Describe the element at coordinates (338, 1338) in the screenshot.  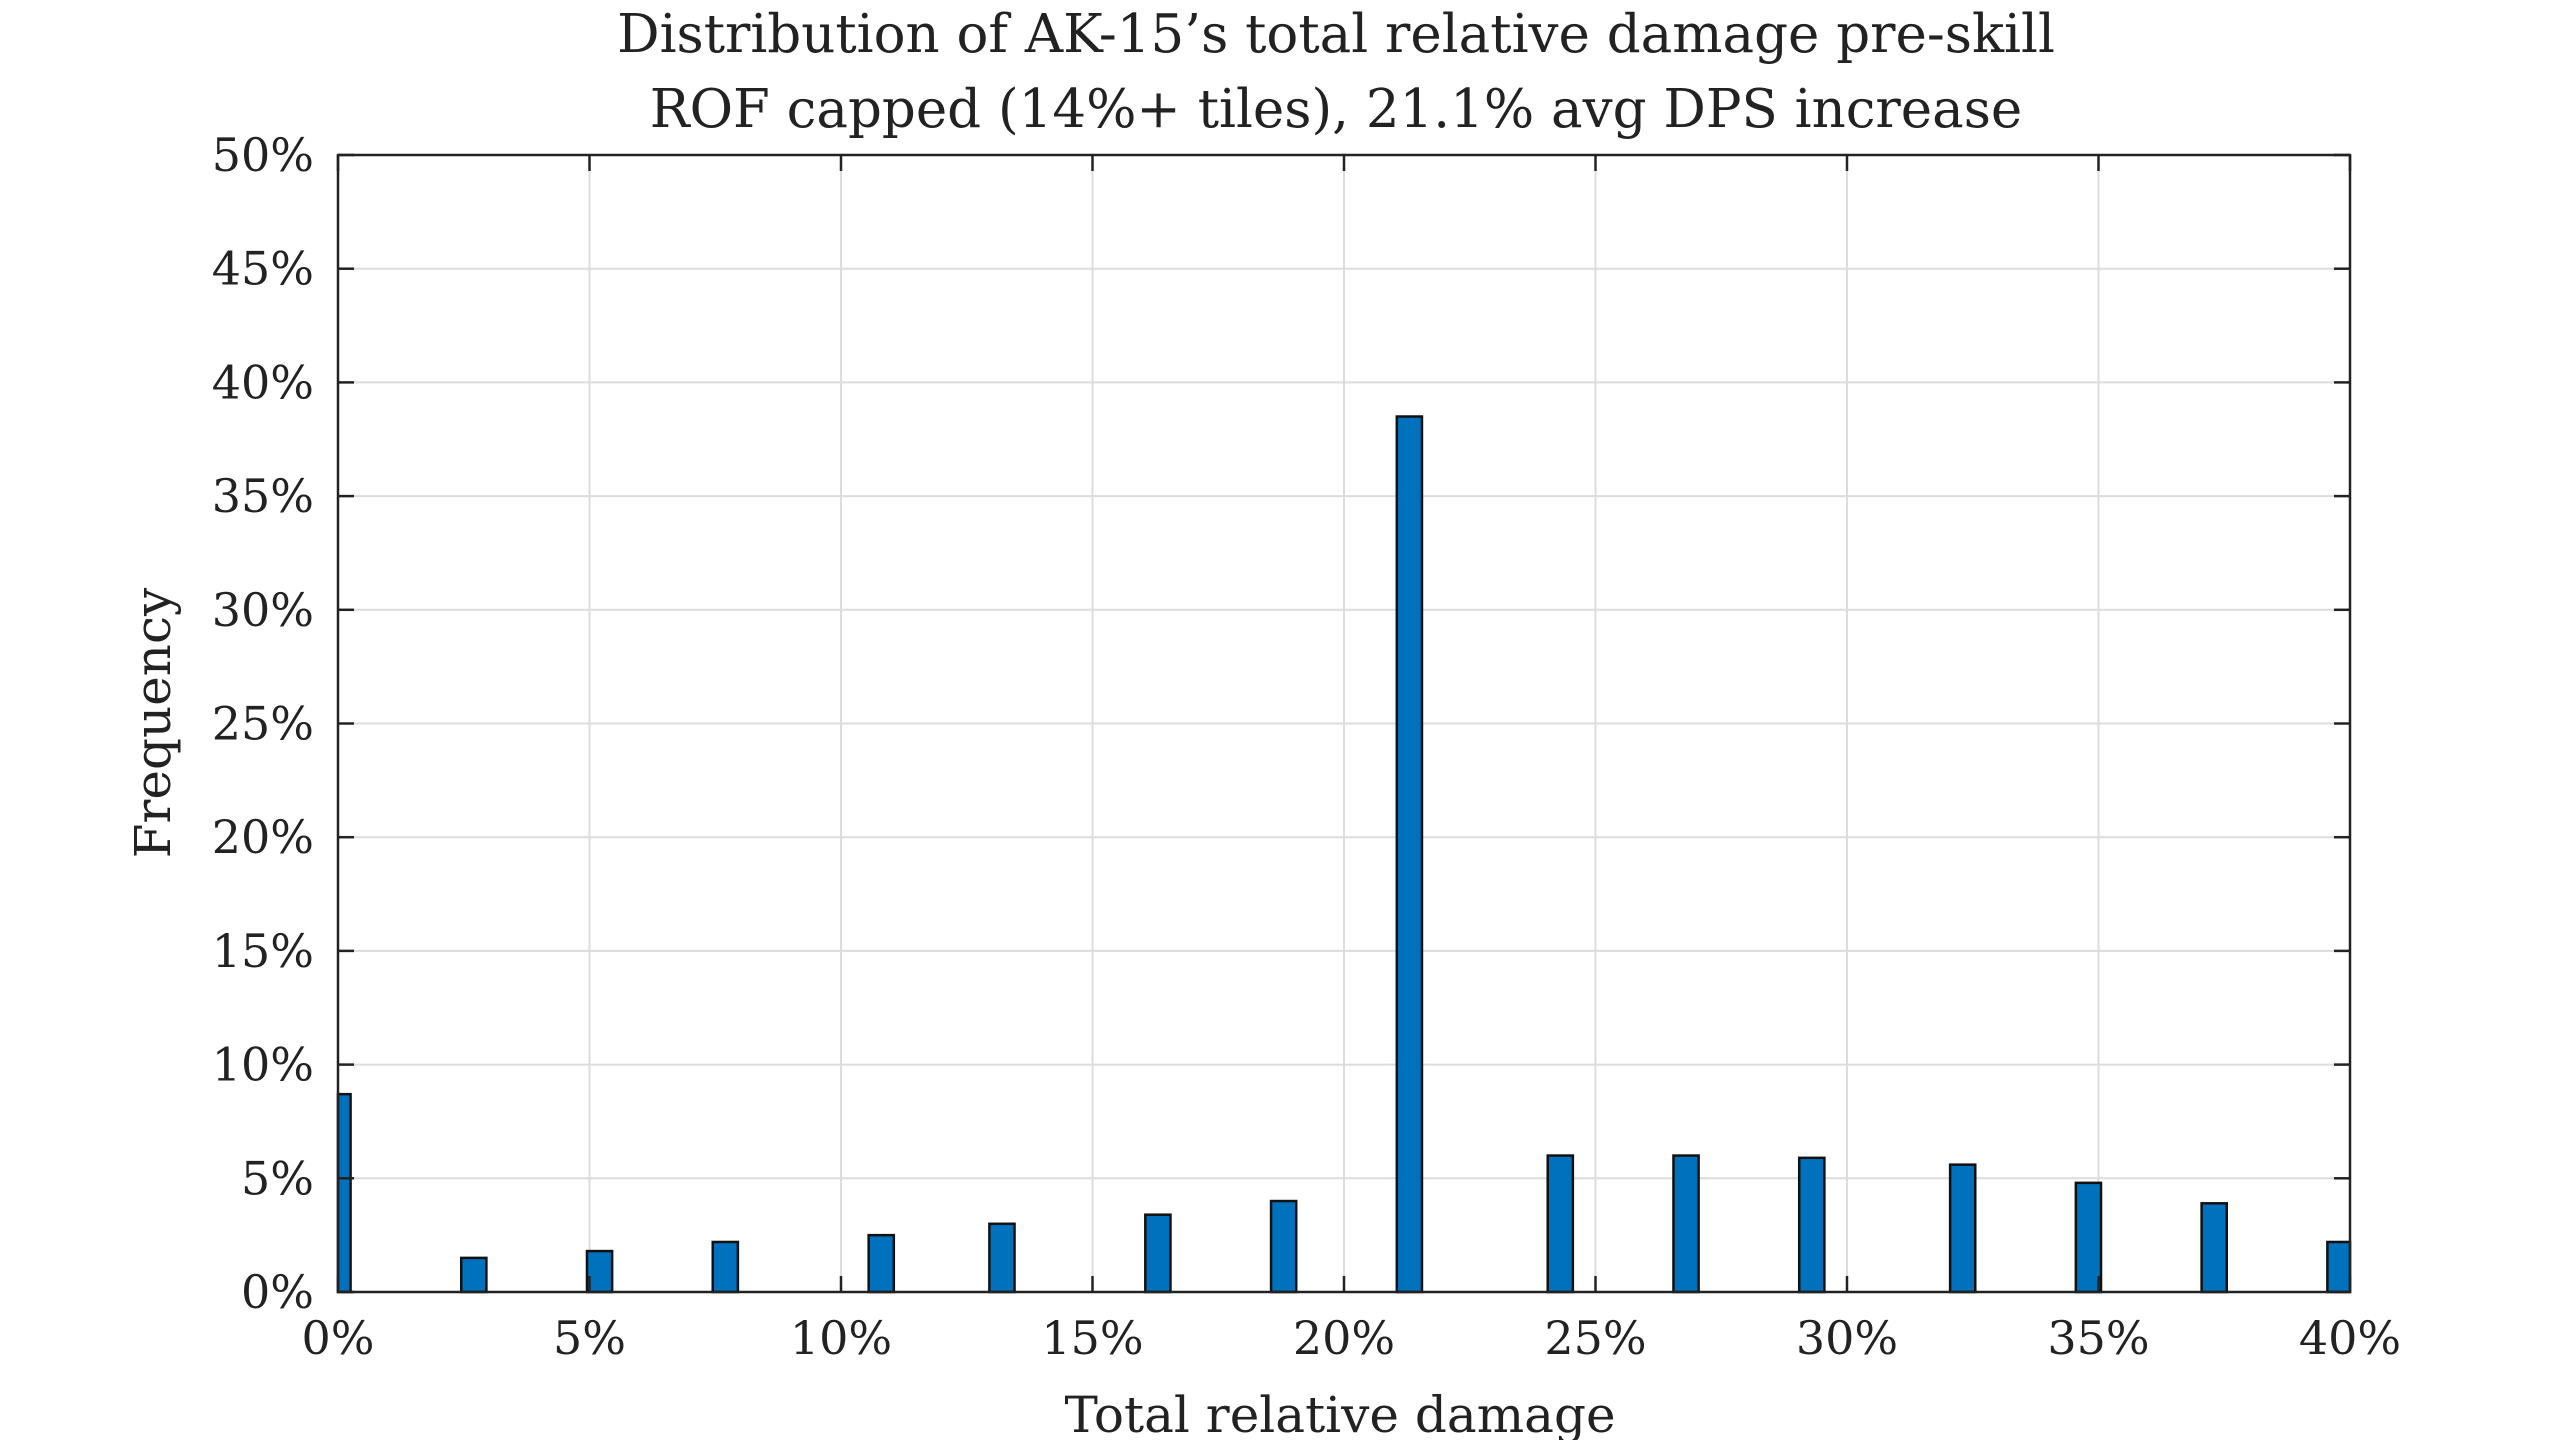
I see `x-tick-label: 0%` at that location.